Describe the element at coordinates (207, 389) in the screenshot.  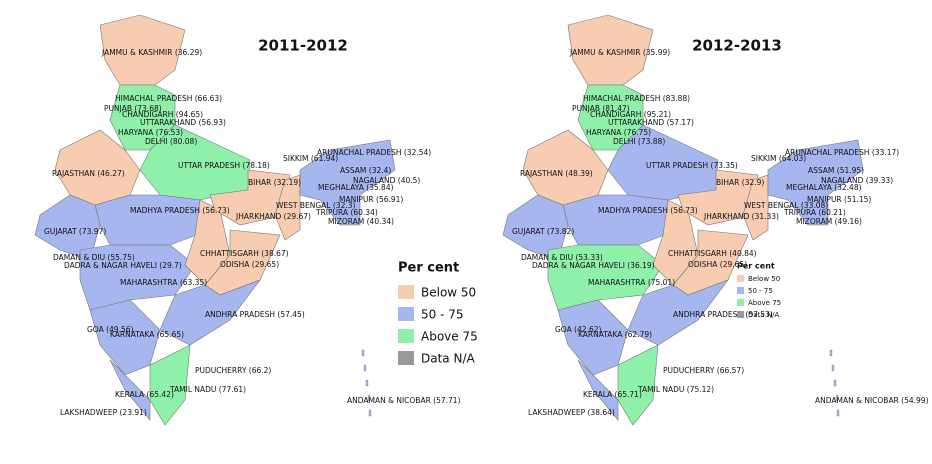
I see `state-label: TAMIL NADU (77.61)` at that location.